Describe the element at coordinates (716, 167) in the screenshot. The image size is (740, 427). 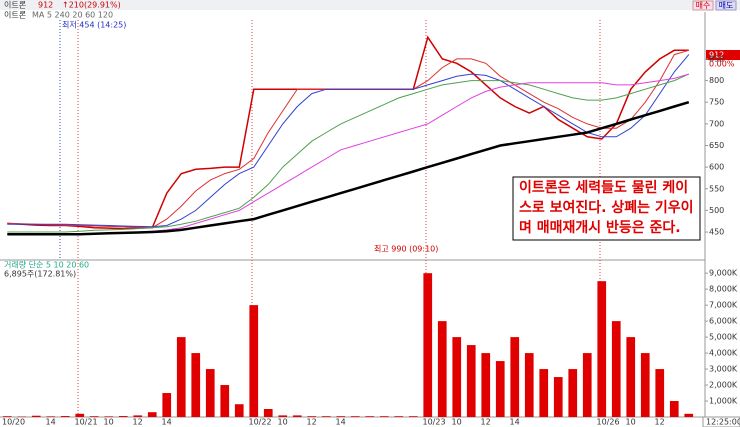
I see `y-tick-label: 600` at that location.